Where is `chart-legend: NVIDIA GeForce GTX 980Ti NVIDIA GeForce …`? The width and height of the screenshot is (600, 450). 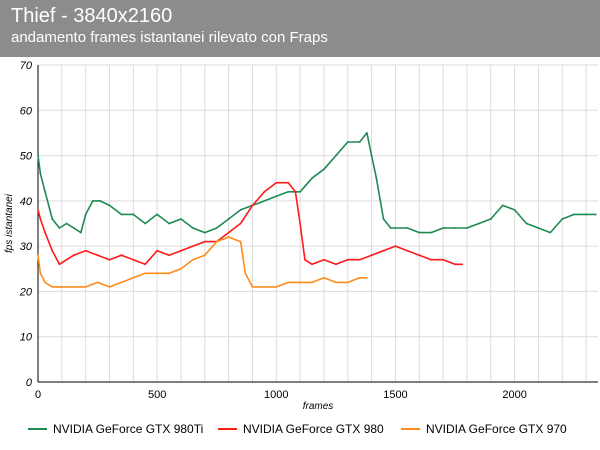
chart-legend: NVIDIA GeForce GTX 980Ti NVIDIA GeForce … is located at coordinates (300, 429).